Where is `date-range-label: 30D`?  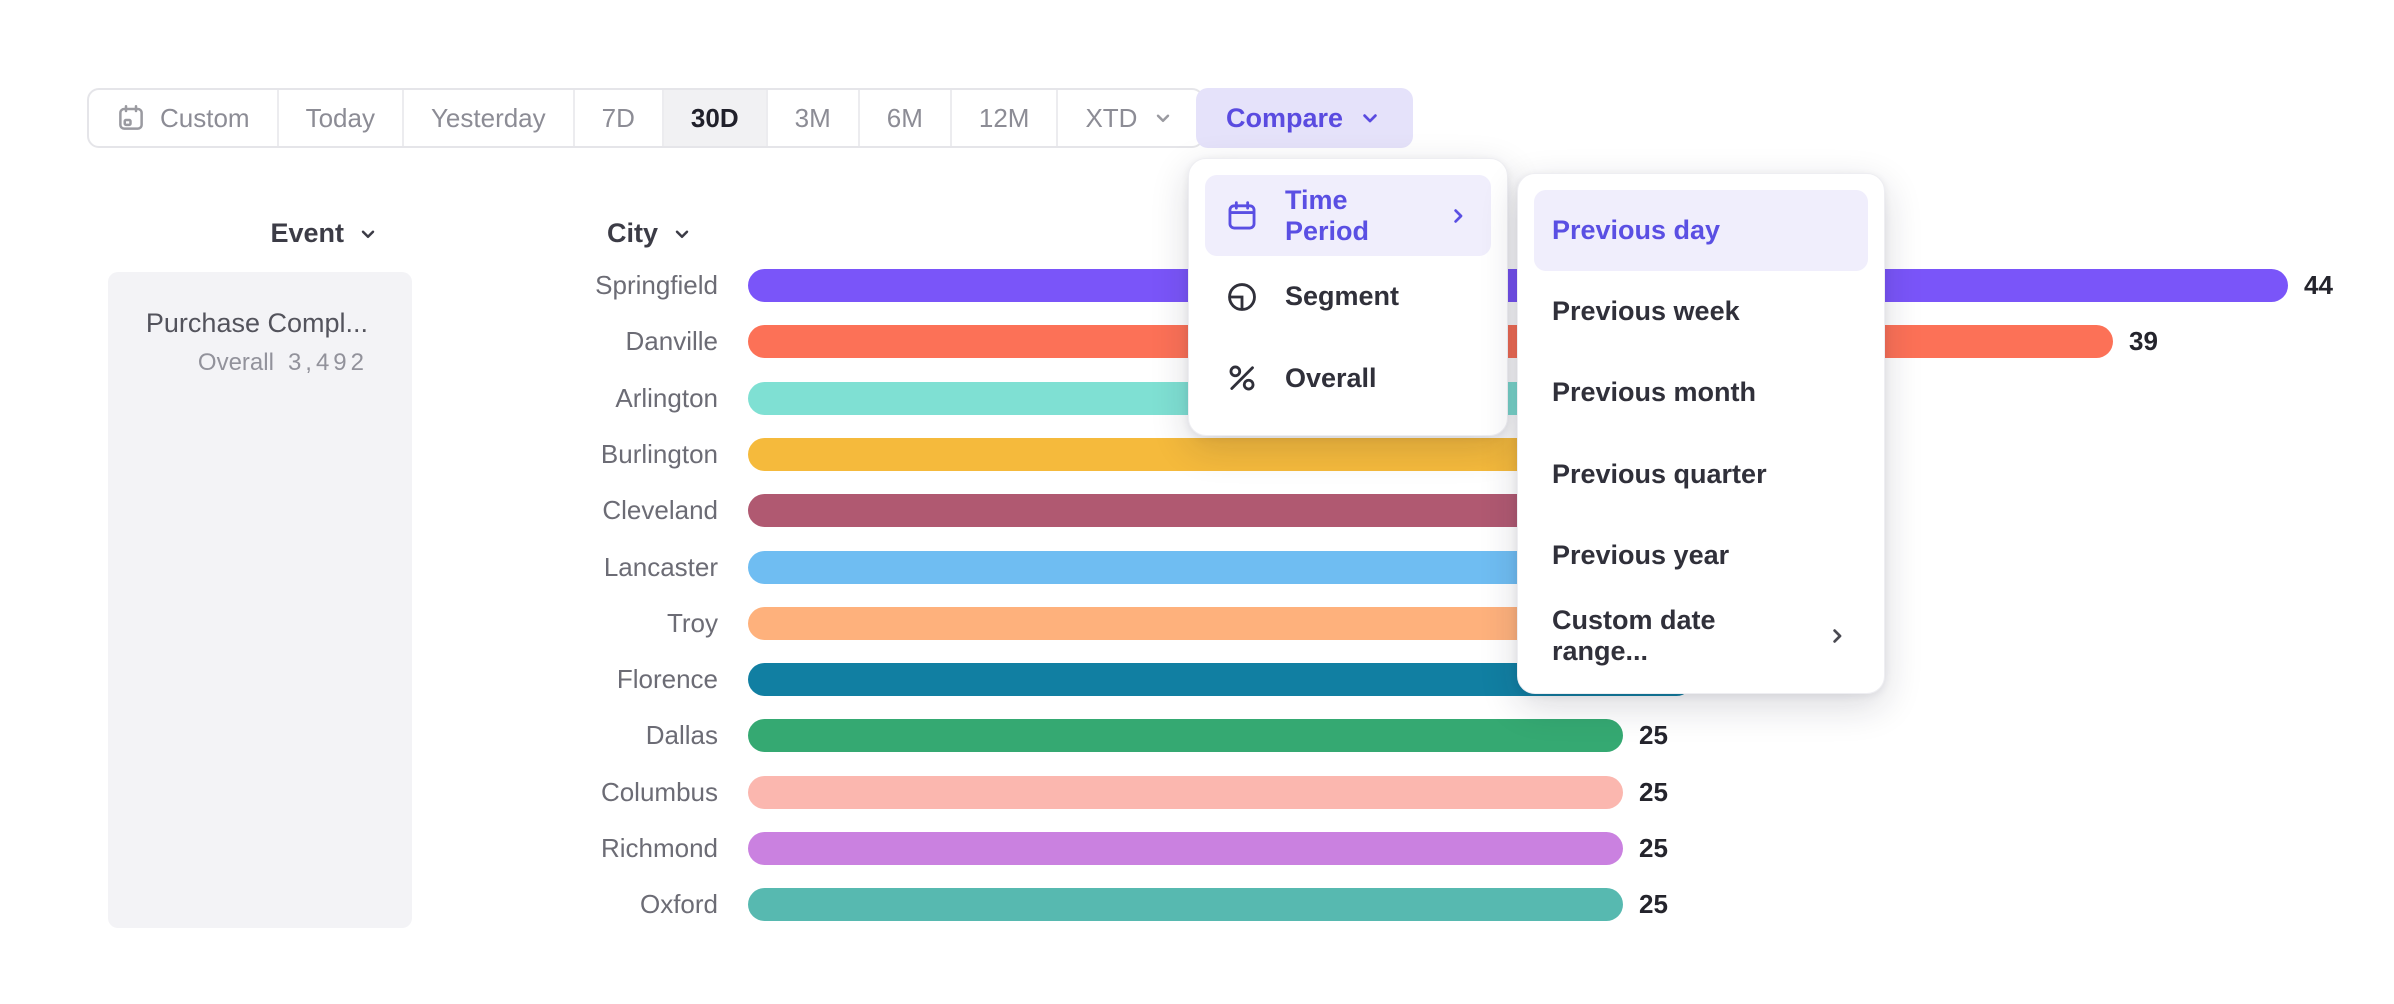
date-range-label: 30D is located at coordinates (714, 117).